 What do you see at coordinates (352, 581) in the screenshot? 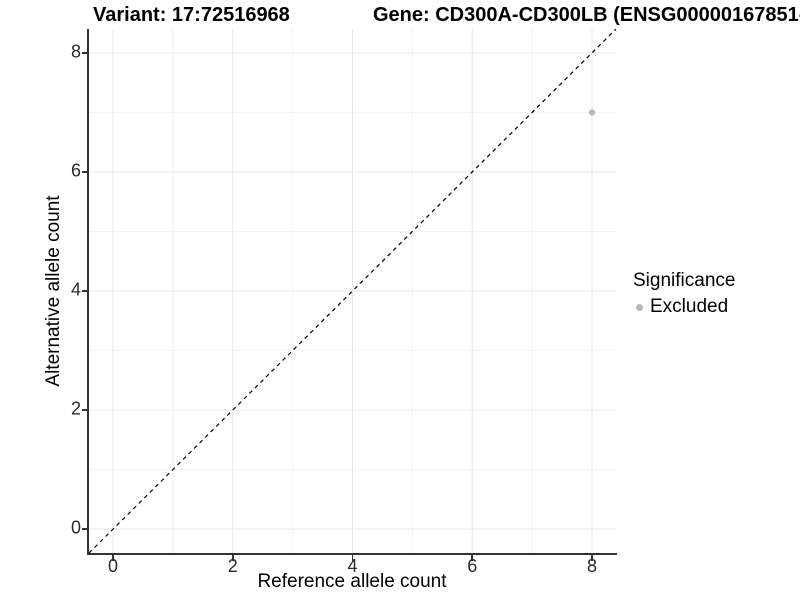
I see `x-axis-title: Reference allele count` at bounding box center [352, 581].